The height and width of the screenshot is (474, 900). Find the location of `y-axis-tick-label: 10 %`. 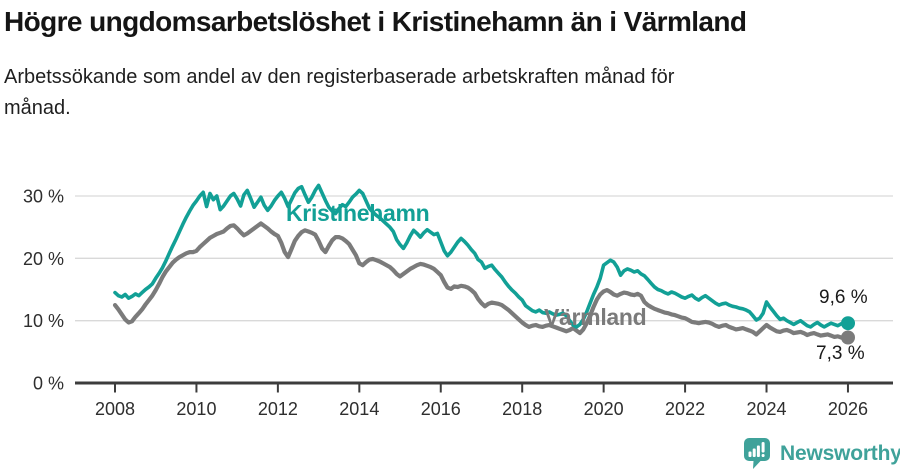

y-axis-tick-label: 10 % is located at coordinates (43, 321).